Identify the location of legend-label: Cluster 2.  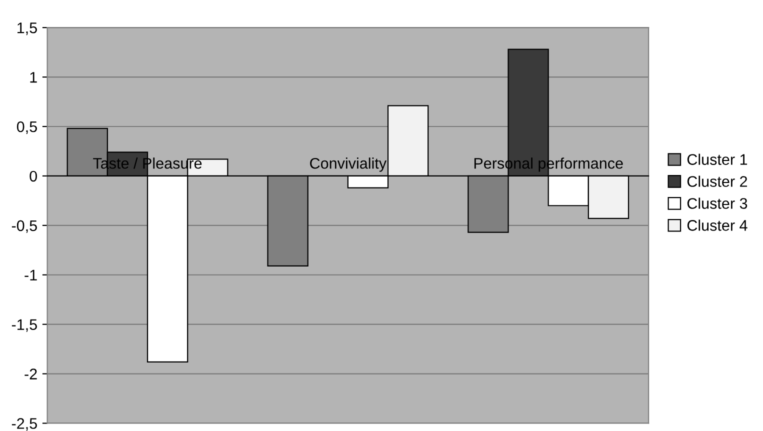
(717, 181).